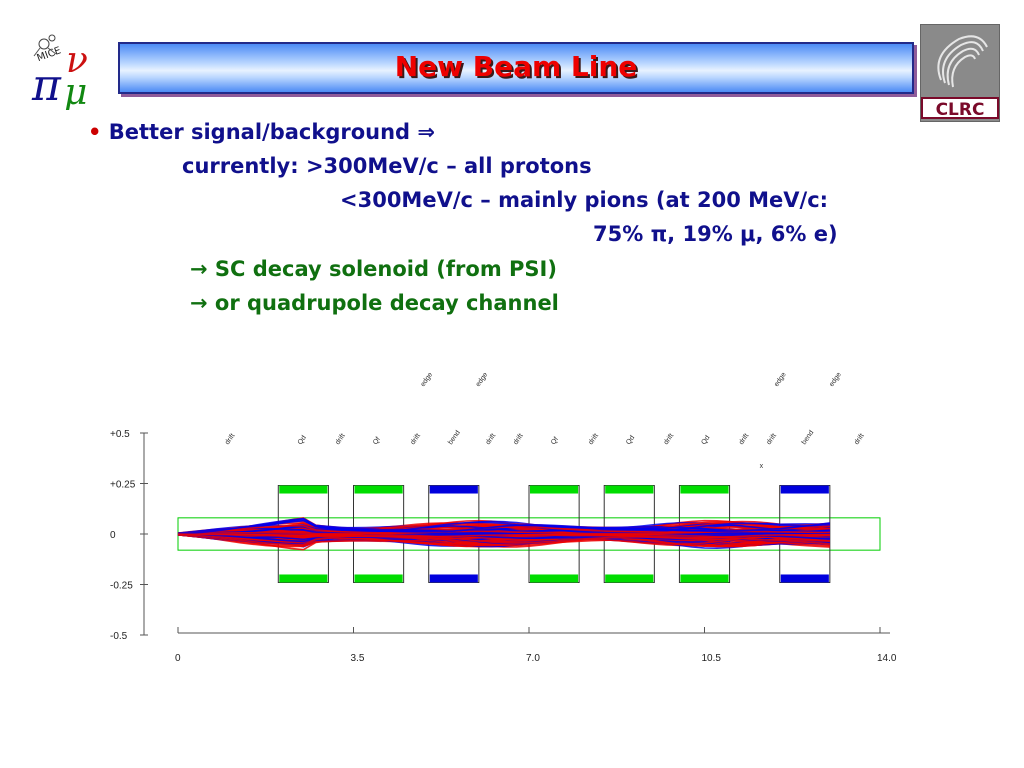  I want to click on svg-text: ν, so click(77, 60).